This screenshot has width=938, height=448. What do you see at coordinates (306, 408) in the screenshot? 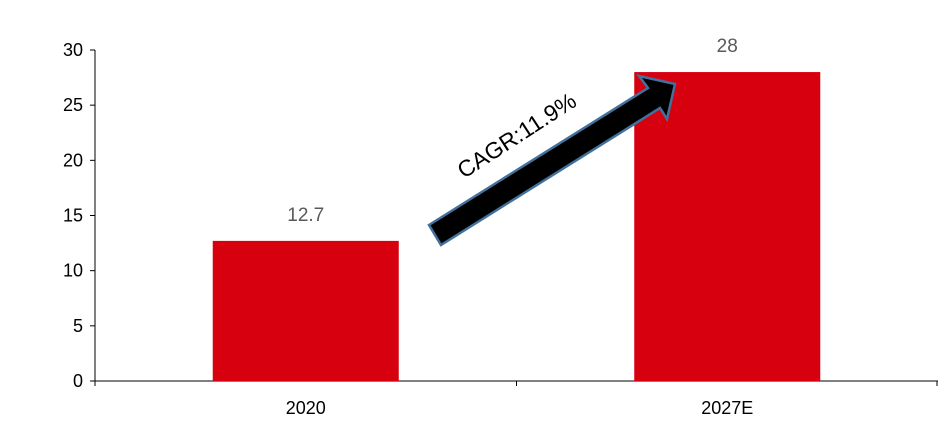
I see `x-tick-label: 2020` at bounding box center [306, 408].